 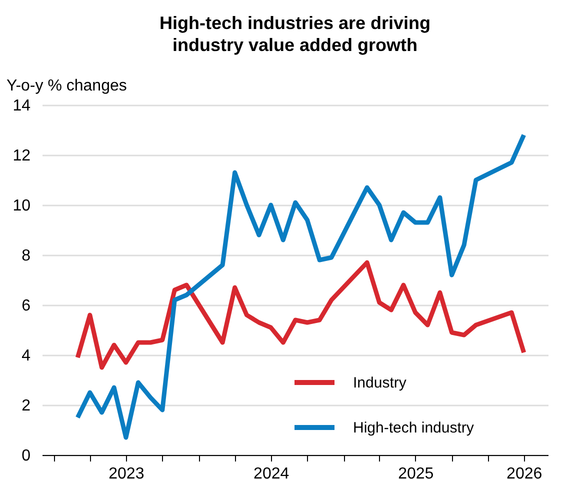 What do you see at coordinates (524, 472) in the screenshot?
I see `x-tick-label: 2026` at bounding box center [524, 472].